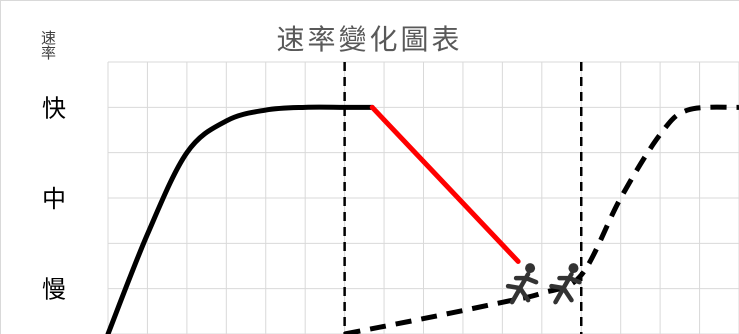 The image size is (739, 334). I want to click on y-tick-label: 快, so click(54, 108).